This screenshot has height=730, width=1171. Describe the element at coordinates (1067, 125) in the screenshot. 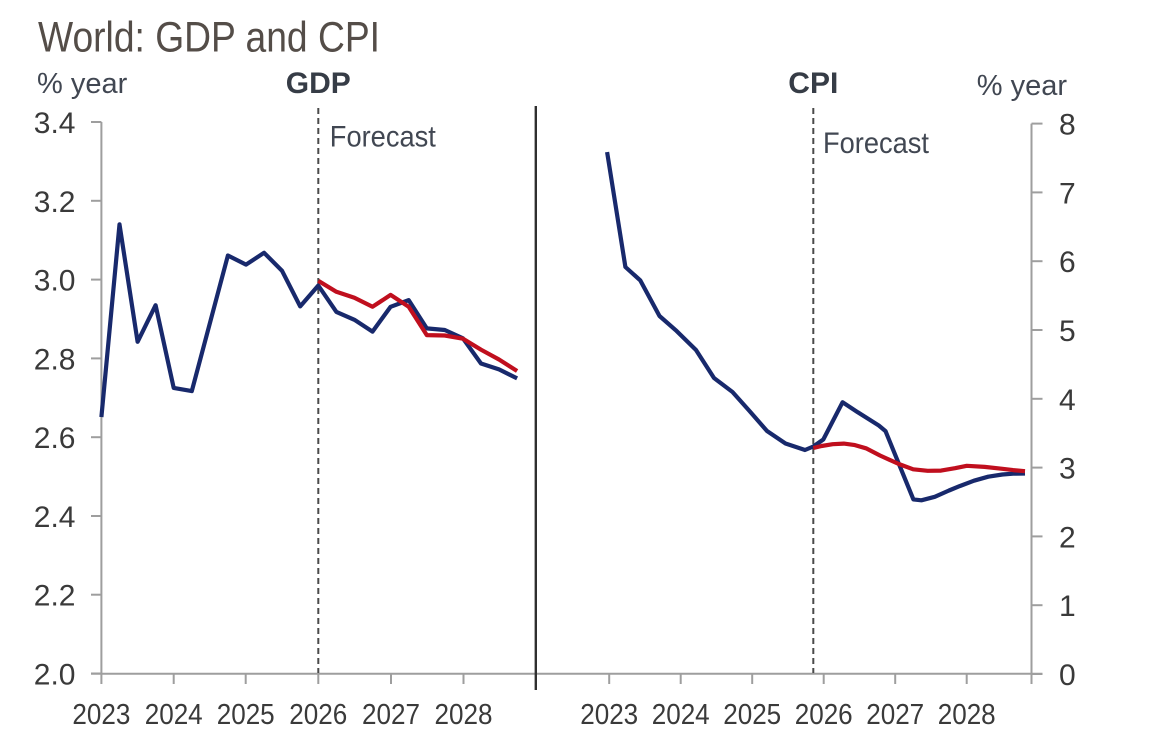

I see `svg-text: 8` at that location.